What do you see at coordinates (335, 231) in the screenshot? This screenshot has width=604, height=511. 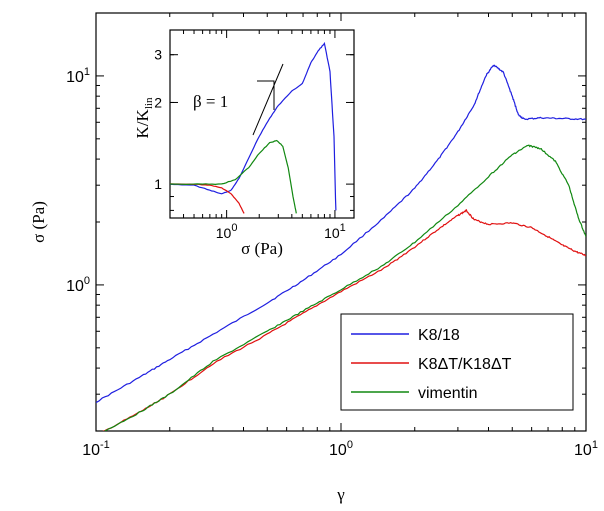 I see `inset-x-tick-label: 10¹` at bounding box center [335, 231].